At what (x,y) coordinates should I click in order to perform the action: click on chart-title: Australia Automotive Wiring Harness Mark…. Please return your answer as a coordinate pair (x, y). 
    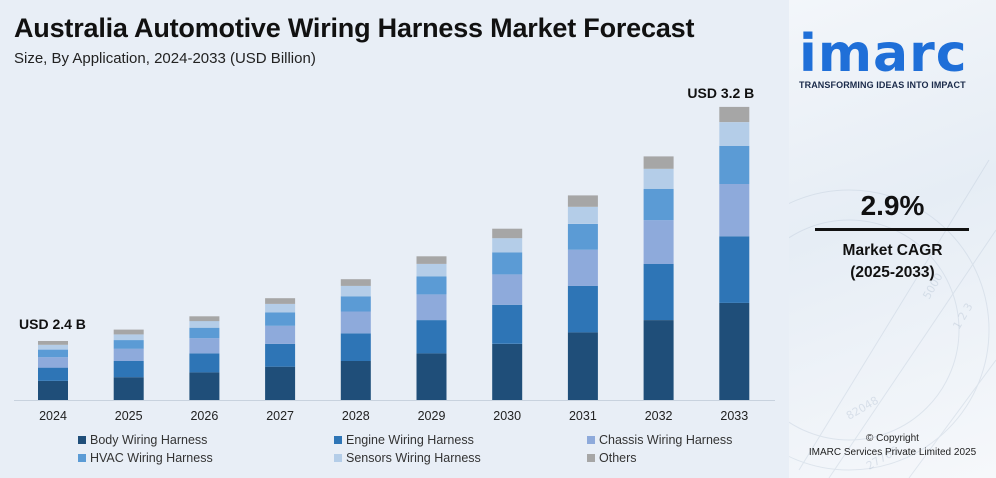
    Looking at the image, I should click on (354, 28).